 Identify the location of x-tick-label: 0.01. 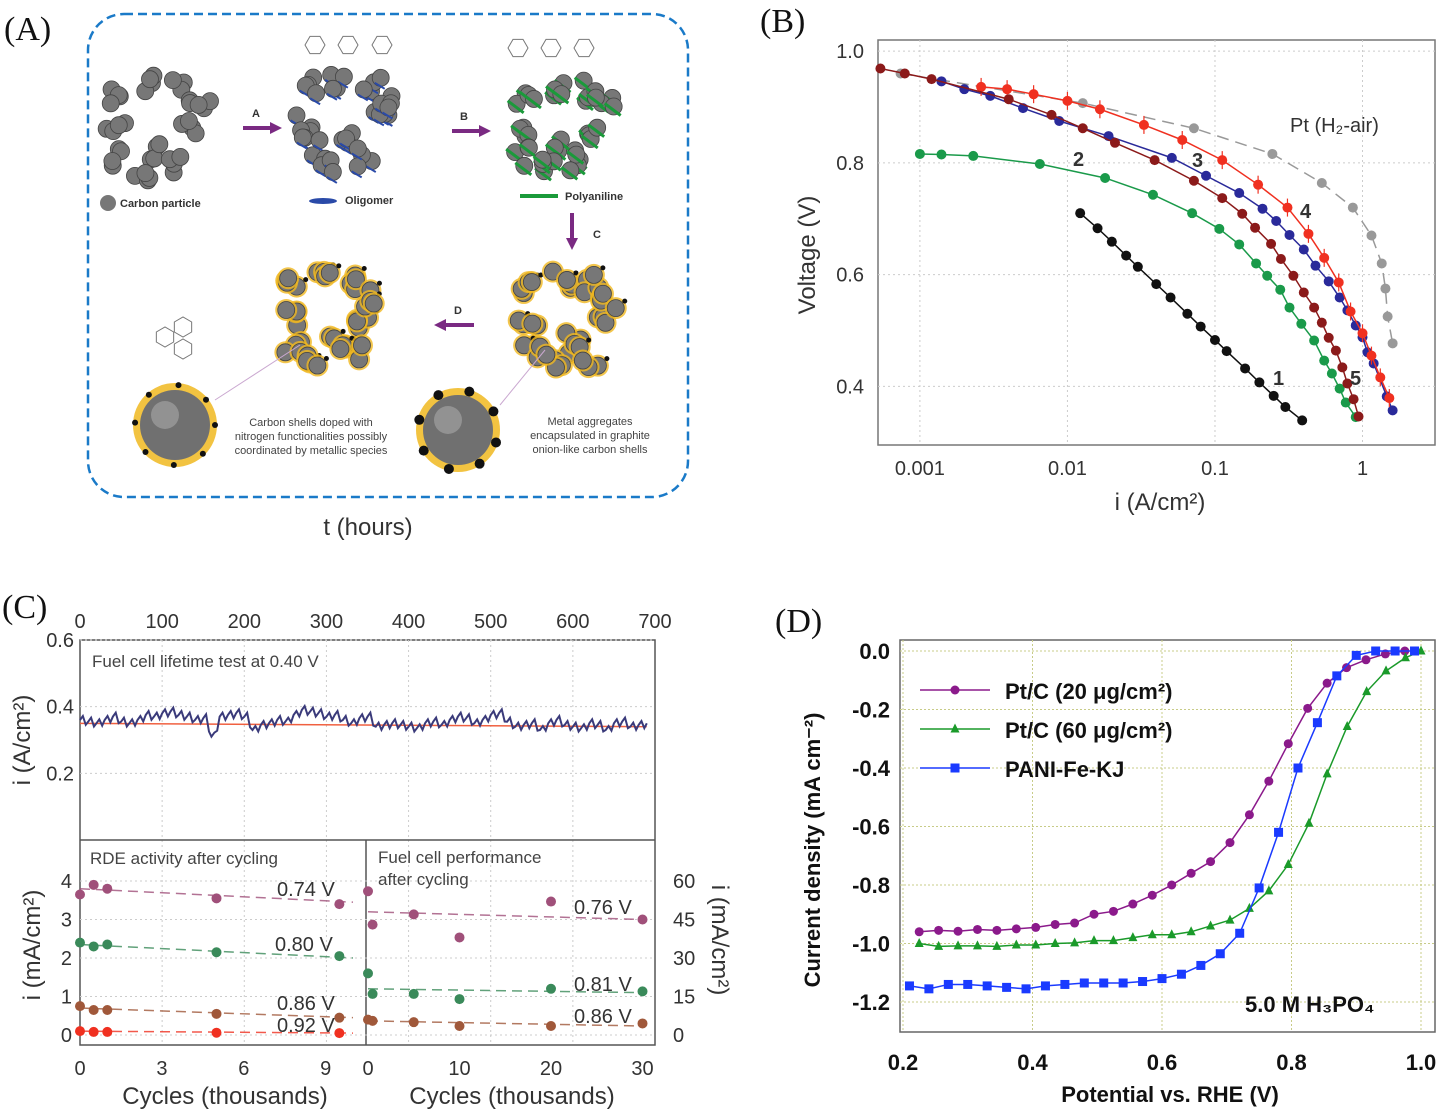
(1067, 469).